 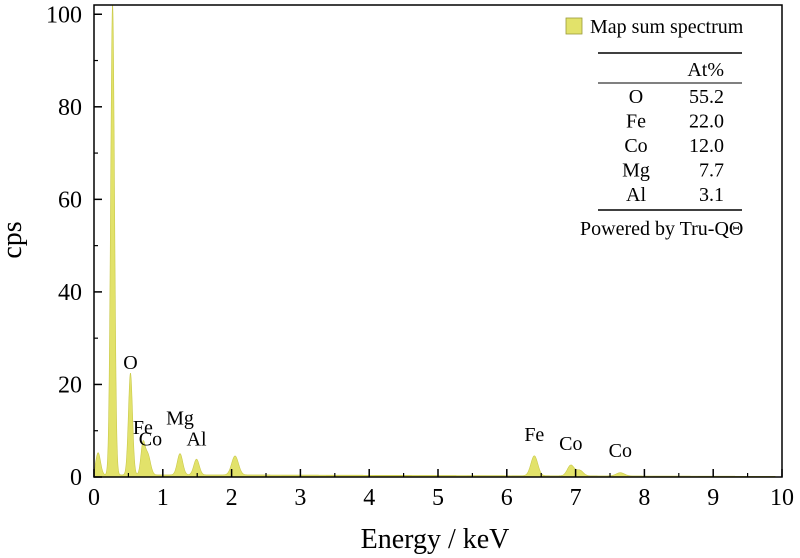 What do you see at coordinates (163, 498) in the screenshot?
I see `x-tick-label: 1` at bounding box center [163, 498].